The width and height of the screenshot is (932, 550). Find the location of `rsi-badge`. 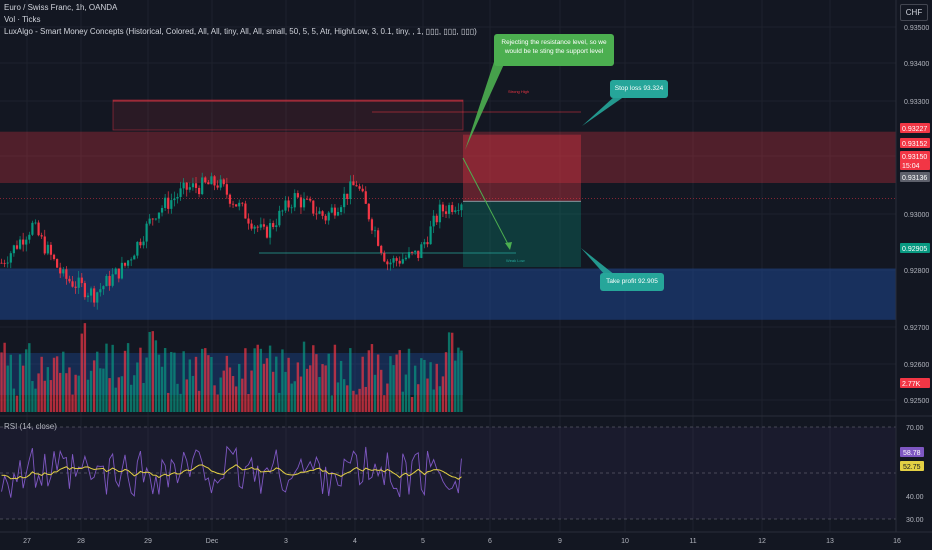

rsi-badge is located at coordinates (912, 452).